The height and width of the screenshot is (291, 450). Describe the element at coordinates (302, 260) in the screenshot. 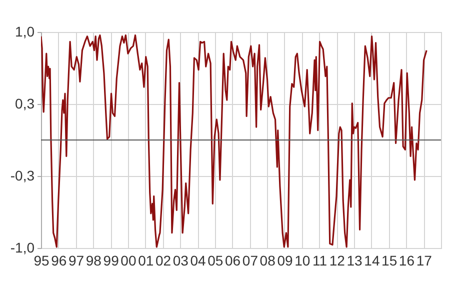

I see `x-tick-label: 10` at that location.